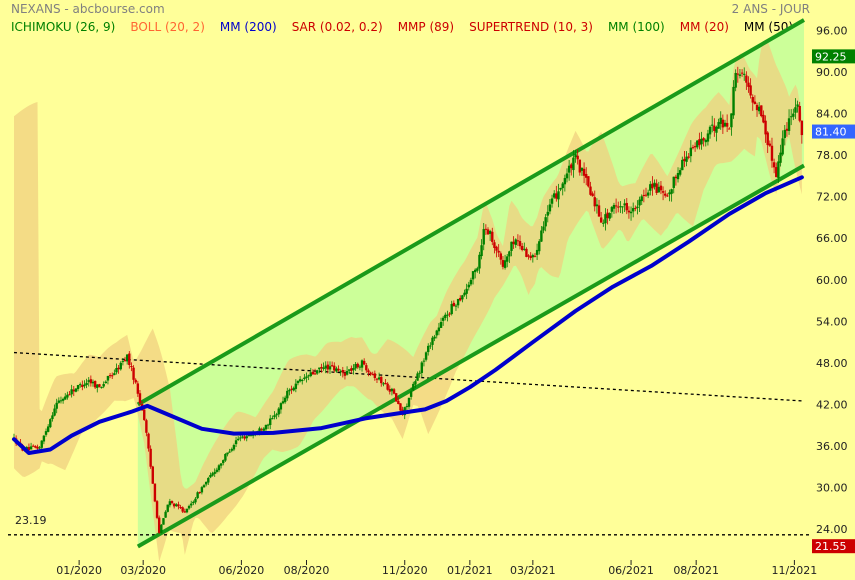  Describe the element at coordinates (79, 570) in the screenshot. I see `x-tick-0: 01/2020` at that location.